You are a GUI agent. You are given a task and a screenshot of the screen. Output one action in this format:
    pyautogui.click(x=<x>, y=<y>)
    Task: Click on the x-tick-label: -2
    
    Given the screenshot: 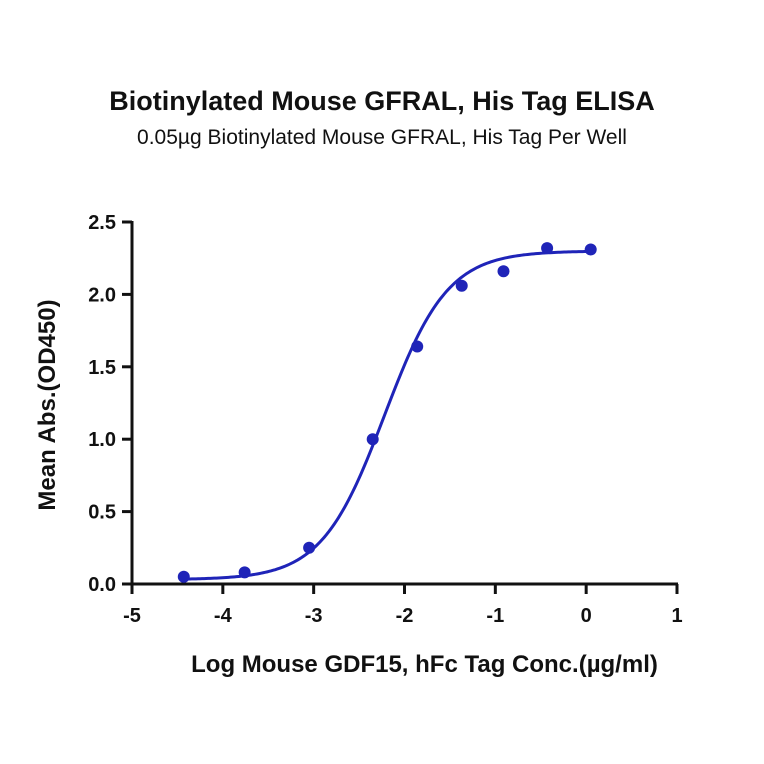 What is the action you would take?
    pyautogui.click(x=405, y=616)
    